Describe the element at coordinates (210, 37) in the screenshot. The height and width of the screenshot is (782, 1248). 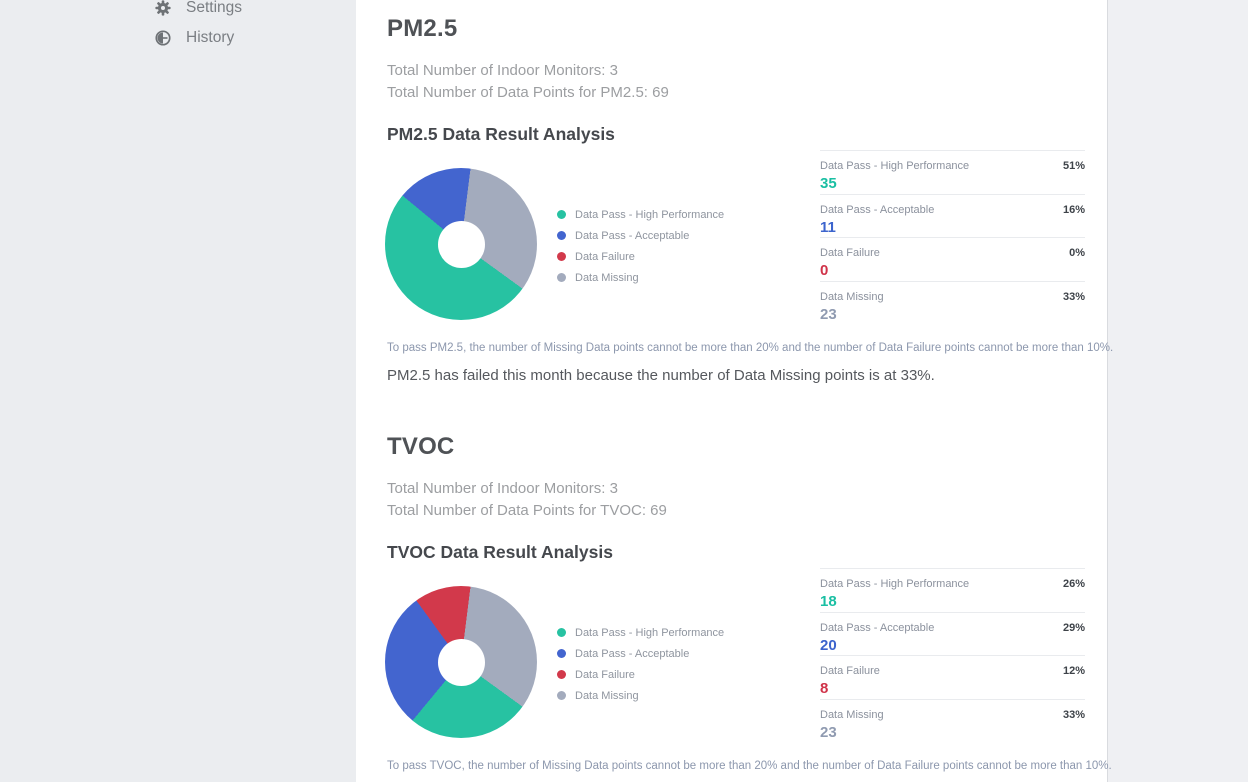
I see `sidebar-item-label: History` at that location.